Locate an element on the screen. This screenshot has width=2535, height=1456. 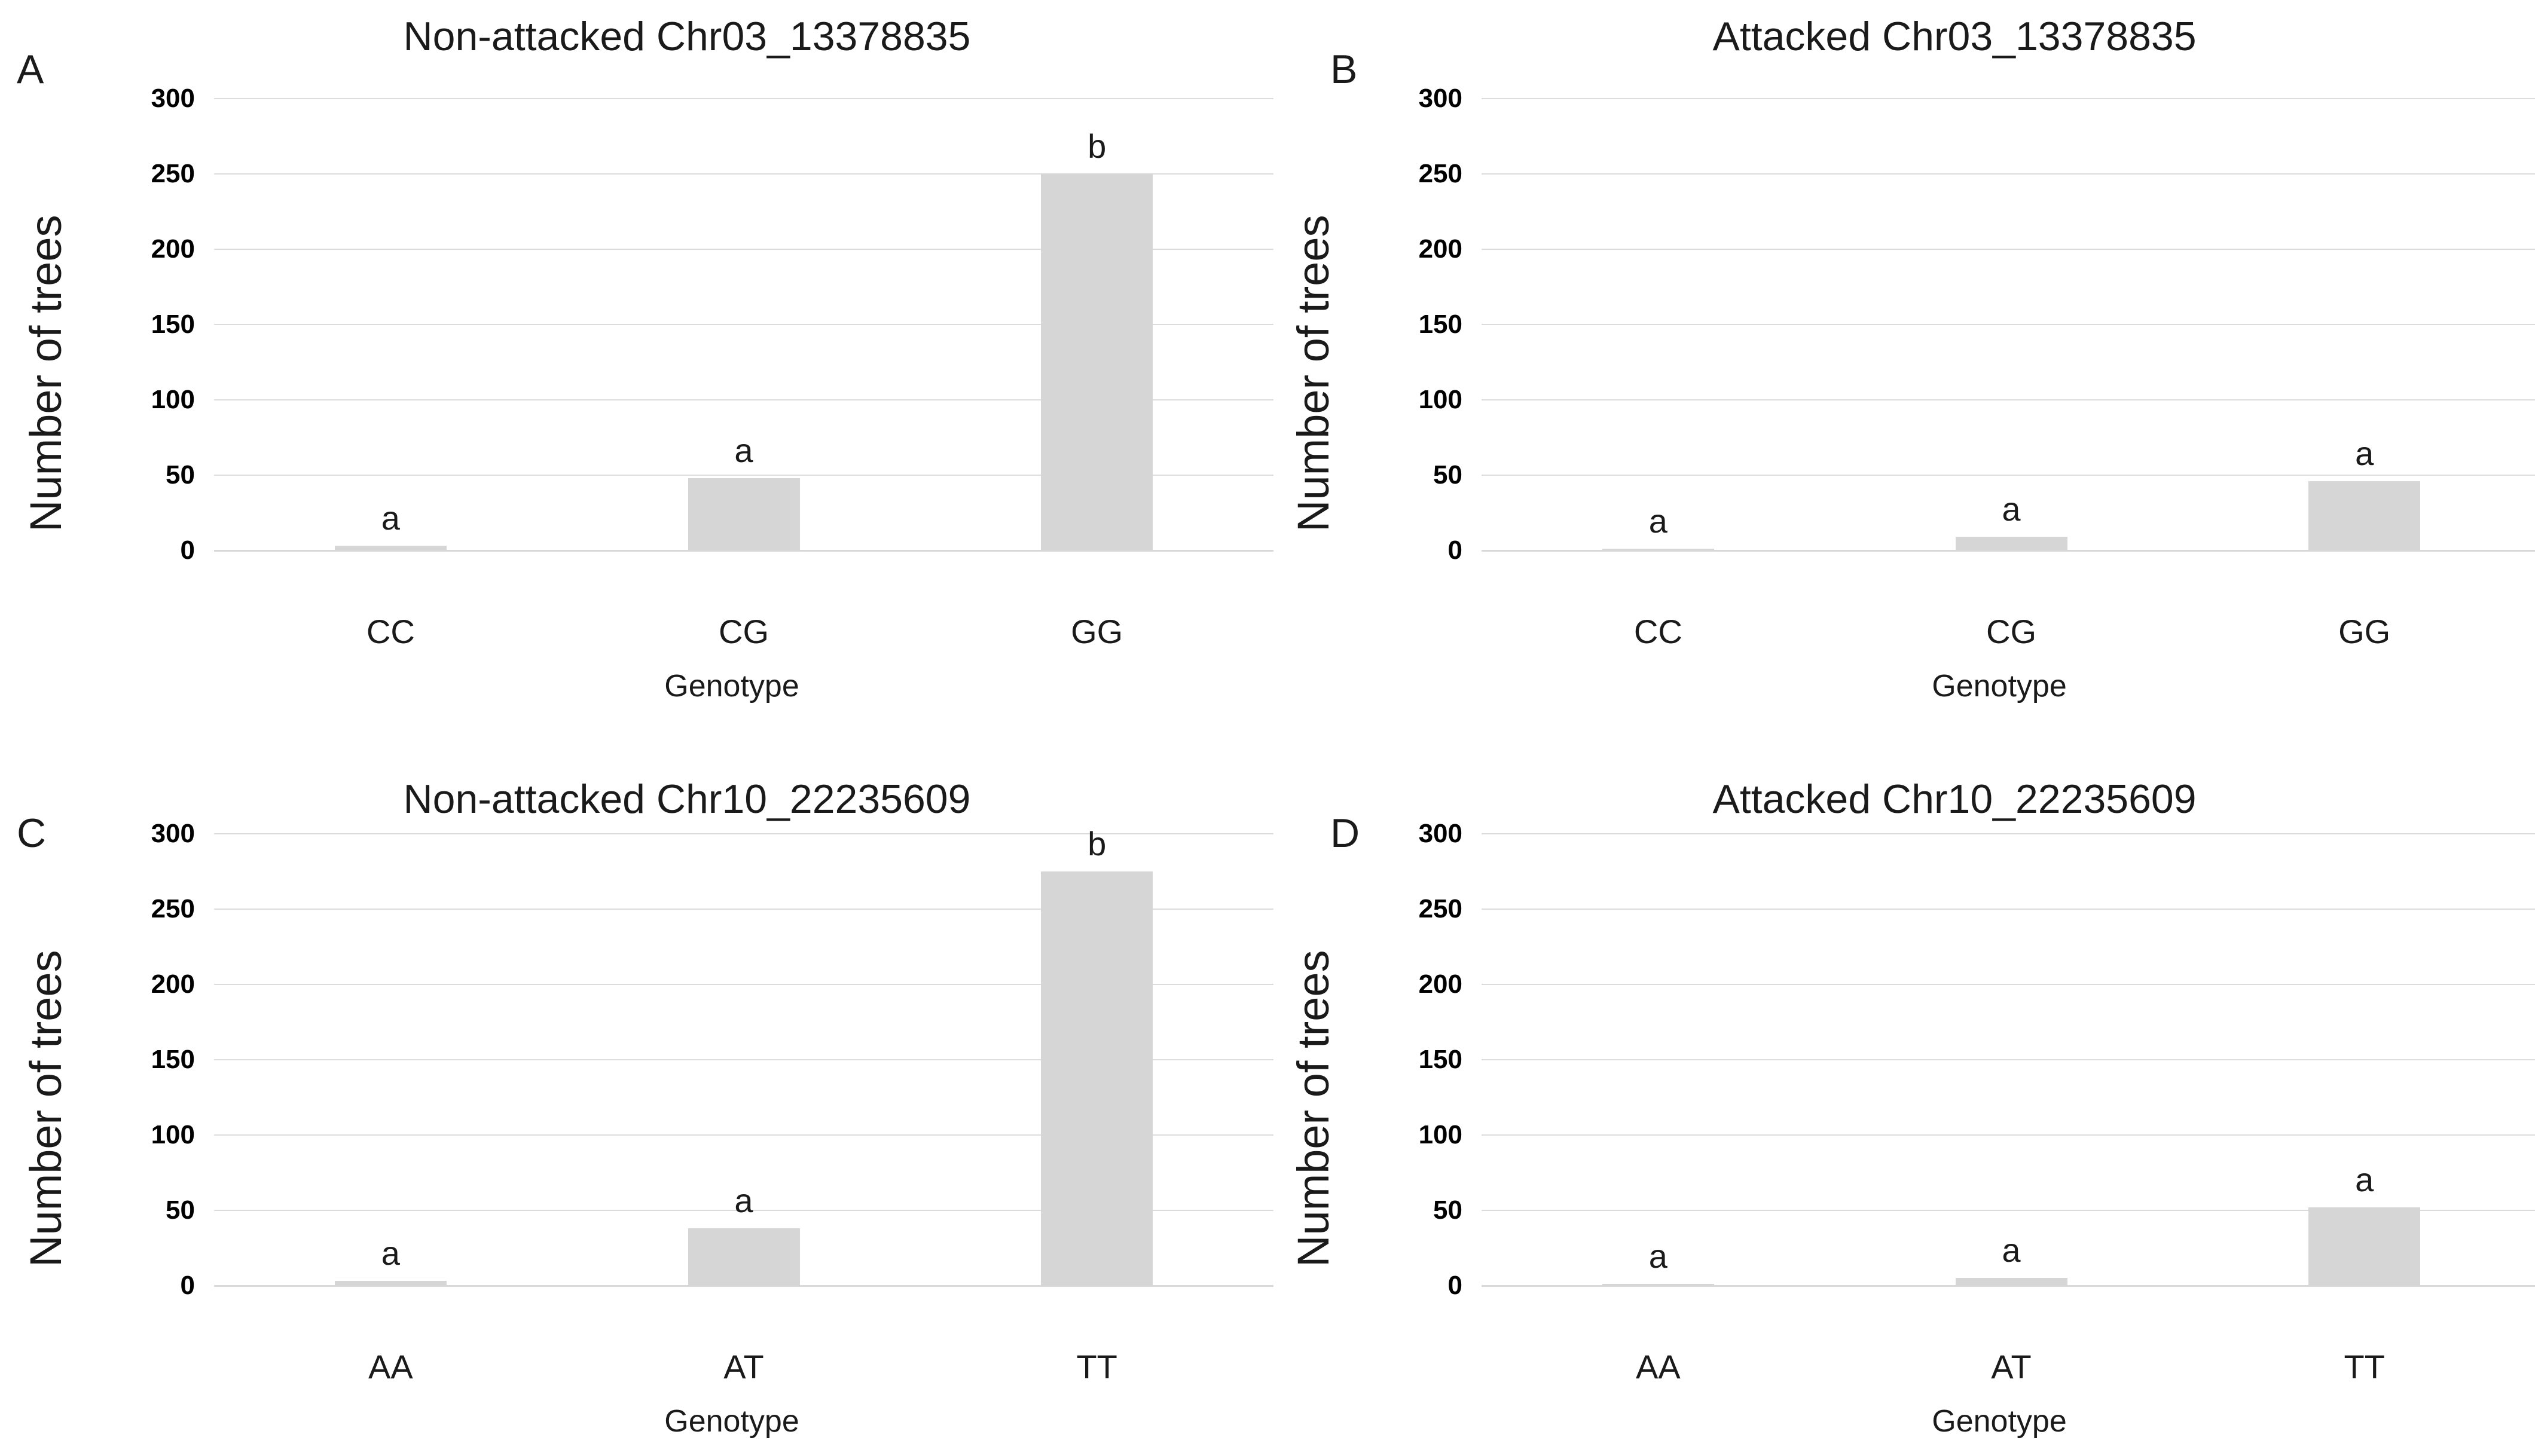
bar-aa is located at coordinates (390, 1284).